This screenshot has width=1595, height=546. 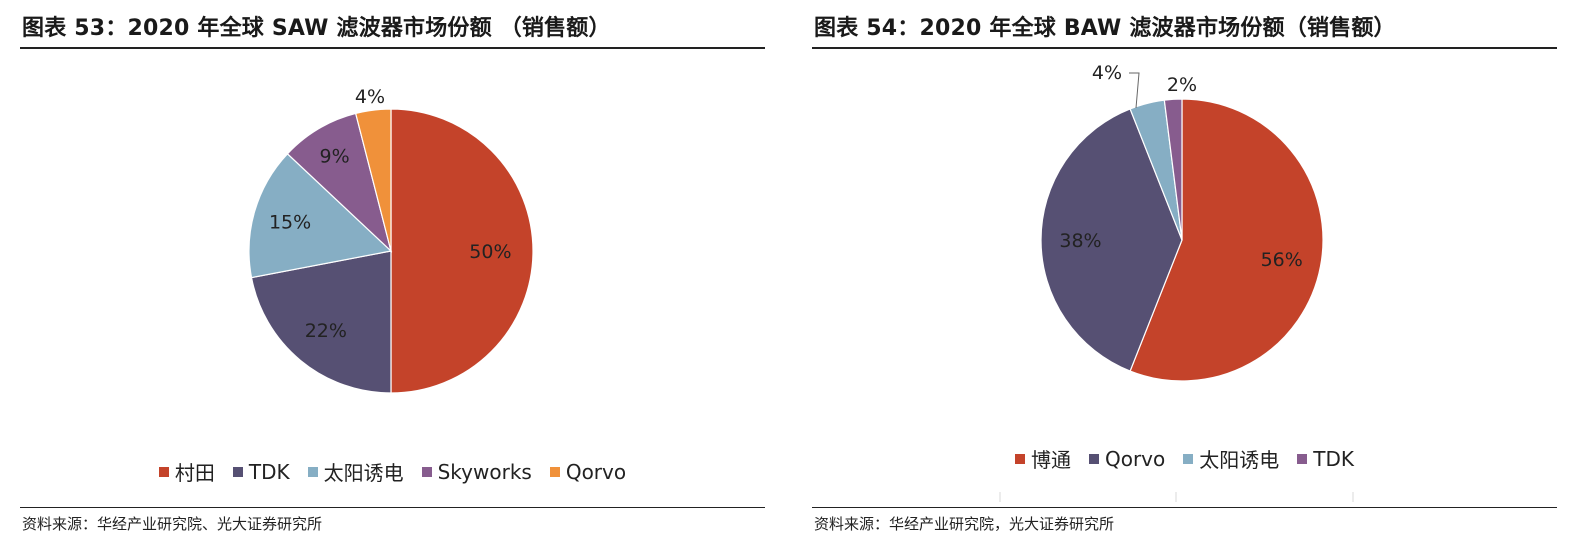 What do you see at coordinates (172, 524) in the screenshot?
I see `source-note: 资料来源：华经产业研究院、光大证券研究所` at bounding box center [172, 524].